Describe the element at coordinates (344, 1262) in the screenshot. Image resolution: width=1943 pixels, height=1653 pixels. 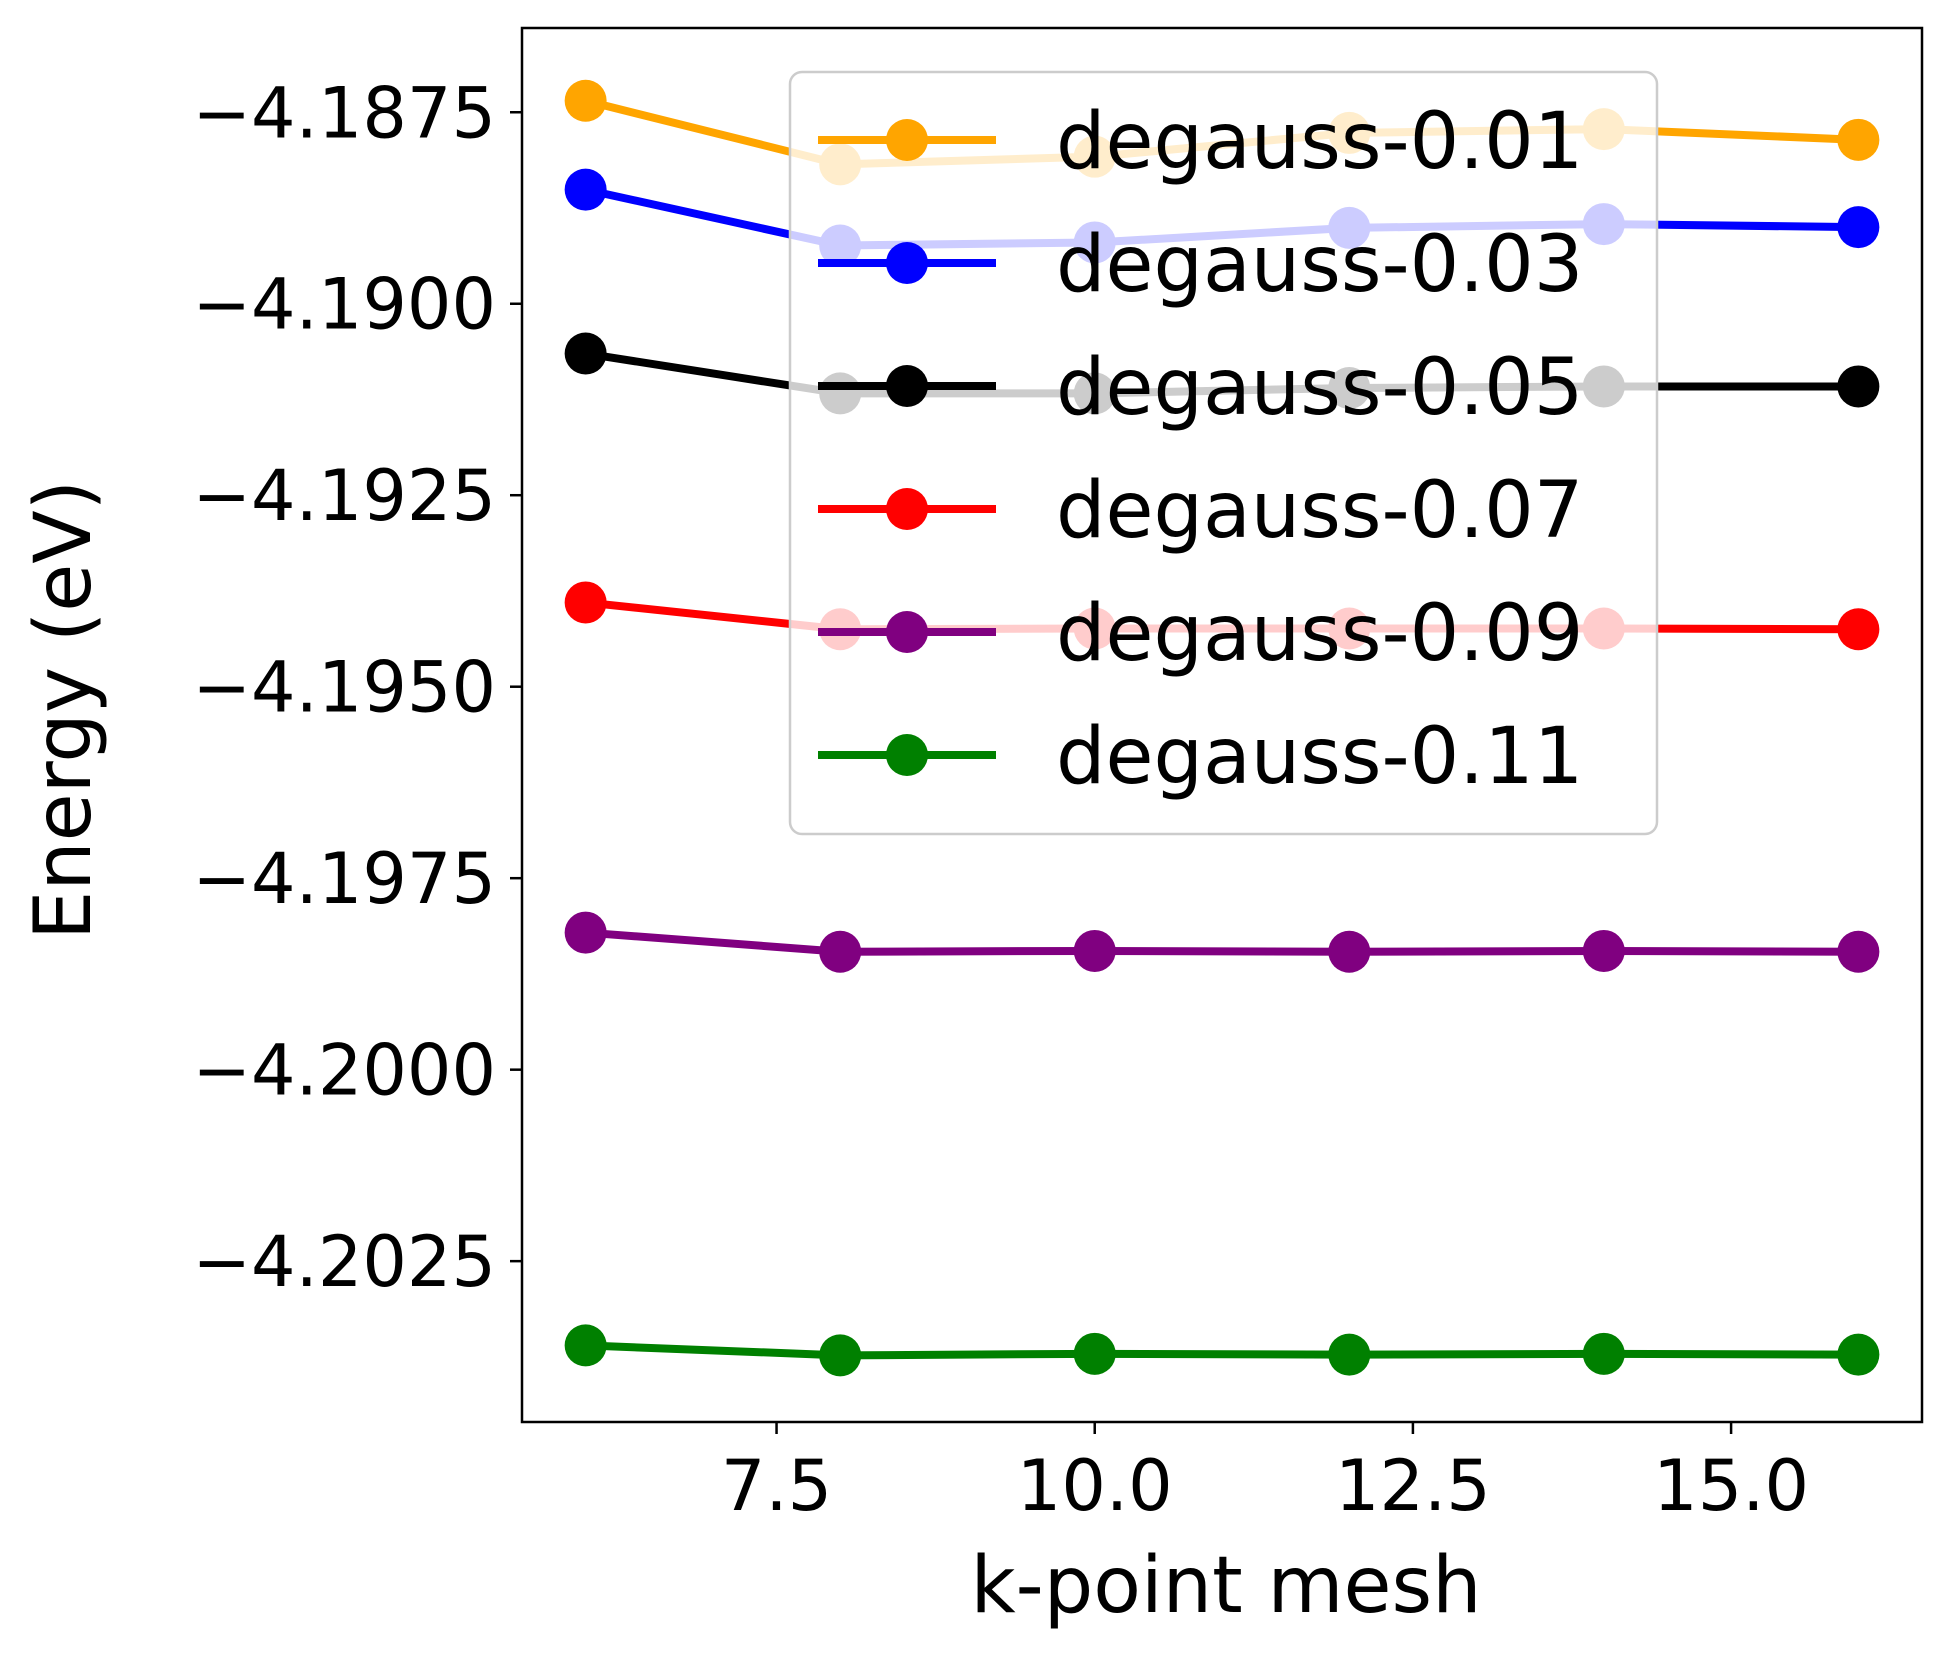
I see `y-tick-label: −4.2025` at that location.